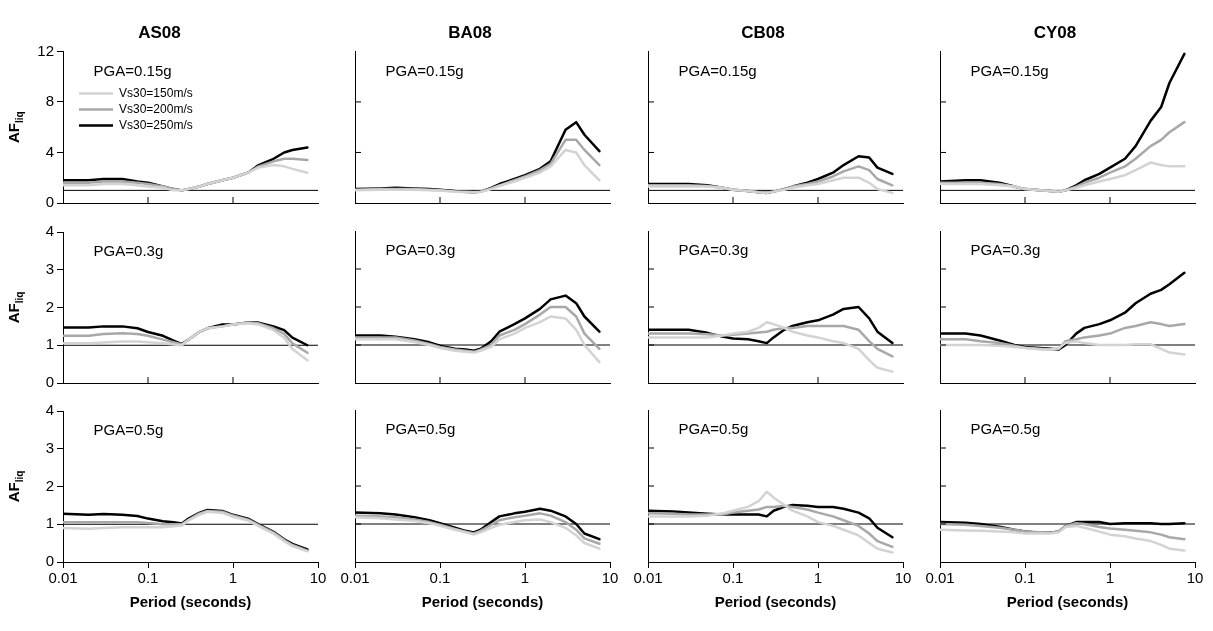 The image size is (1213, 631). What do you see at coordinates (470, 32) in the screenshot?
I see `chart-title: BA08` at bounding box center [470, 32].